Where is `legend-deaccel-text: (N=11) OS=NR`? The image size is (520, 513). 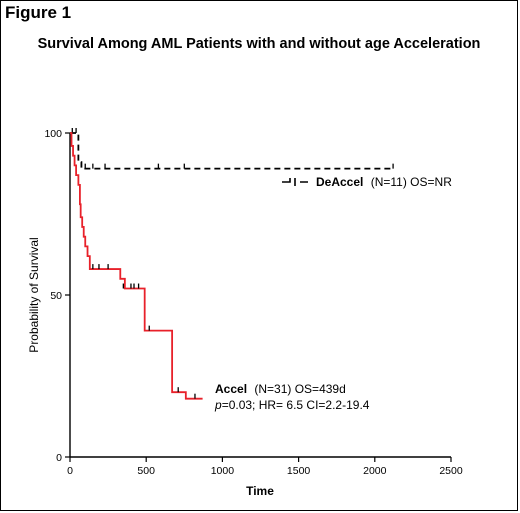
legend-deaccel-text: (N=11) OS=NR is located at coordinates (411, 182).